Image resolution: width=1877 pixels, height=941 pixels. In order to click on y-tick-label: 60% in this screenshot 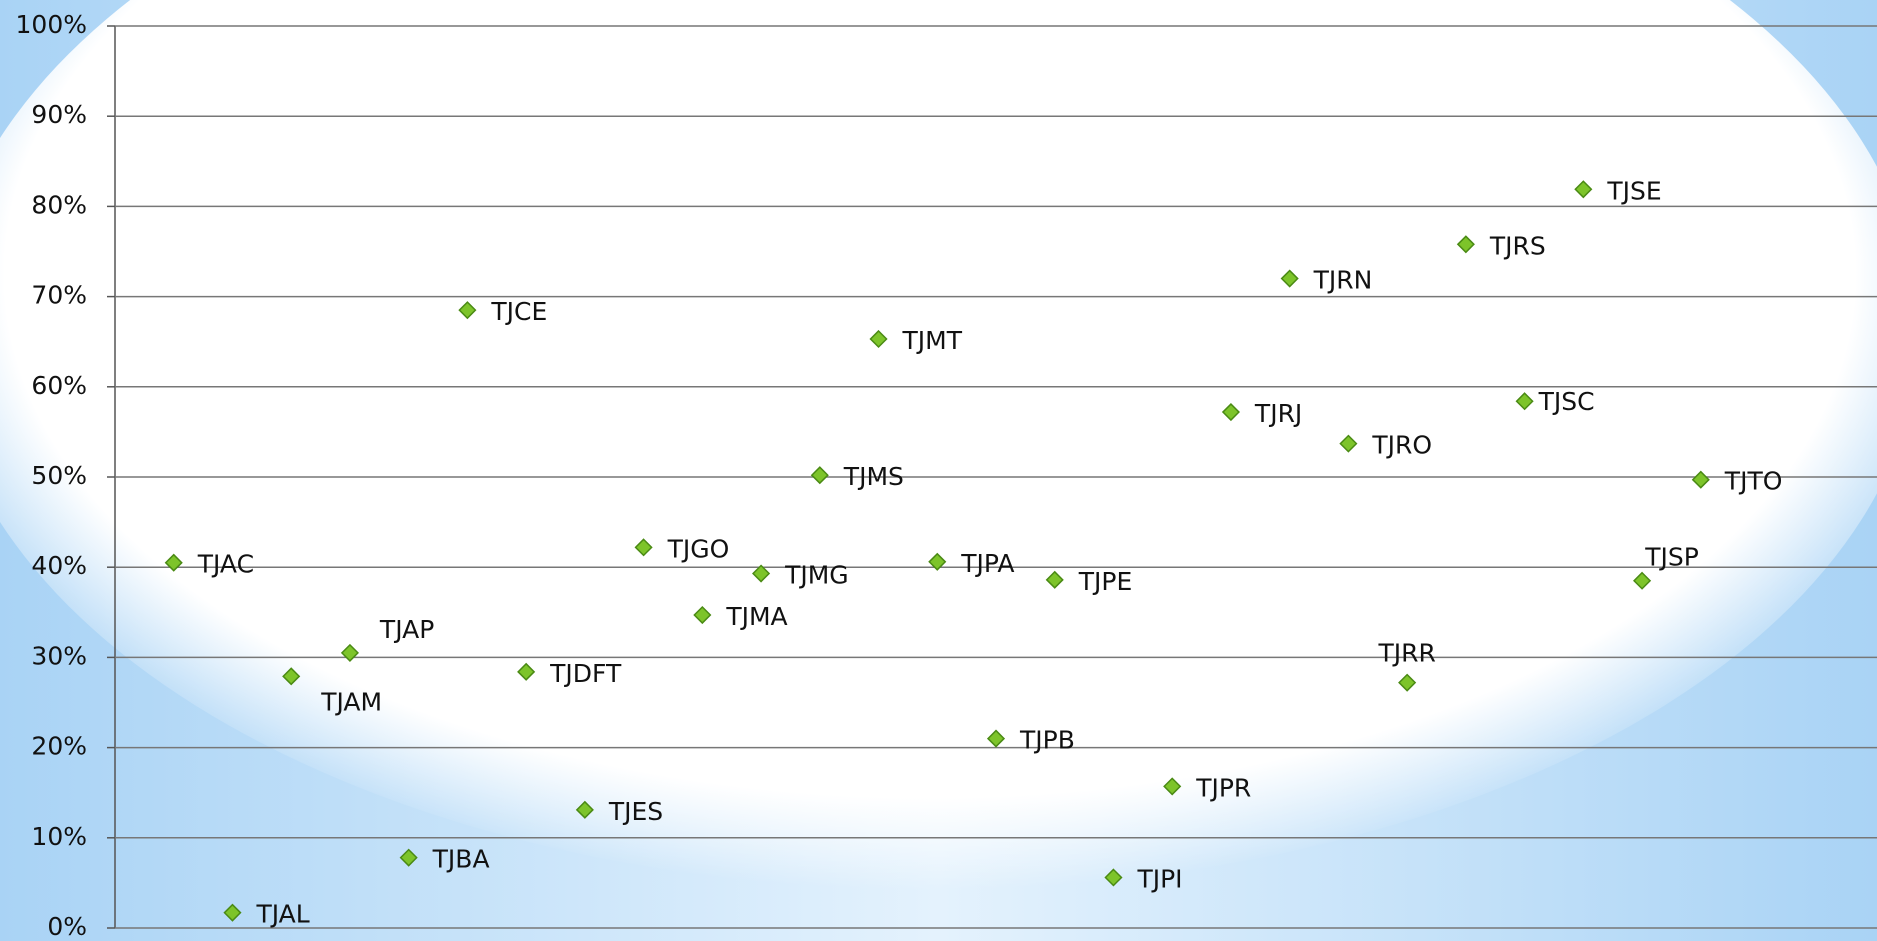, I will do `click(59, 385)`.